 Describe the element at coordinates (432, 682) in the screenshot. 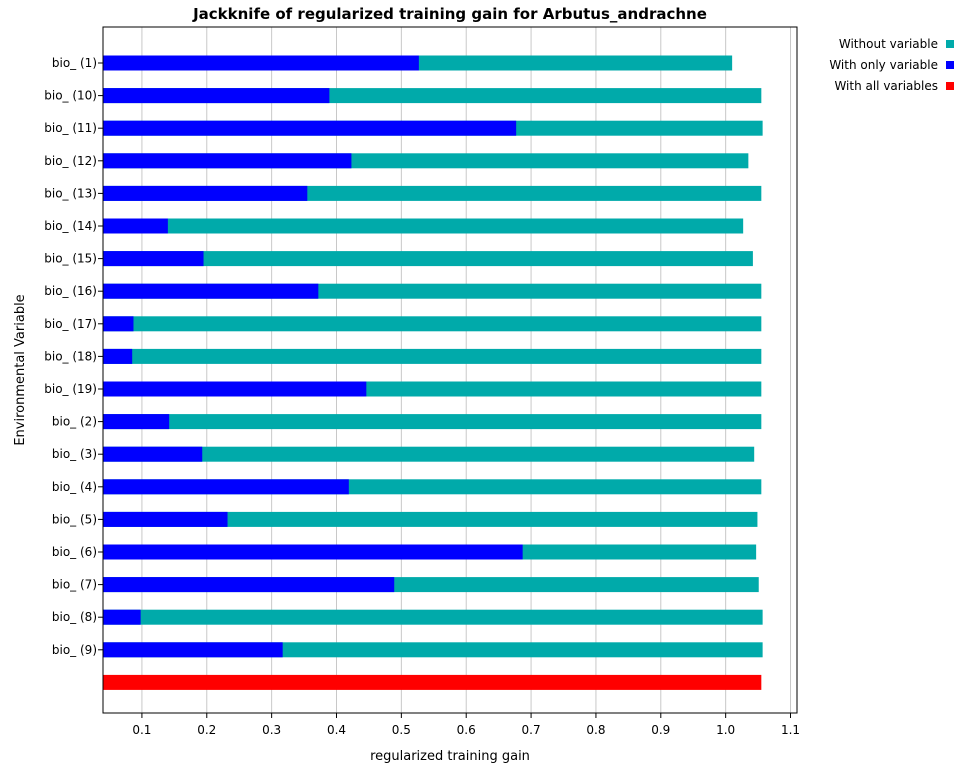

I see `bar-with-all-variables` at that location.